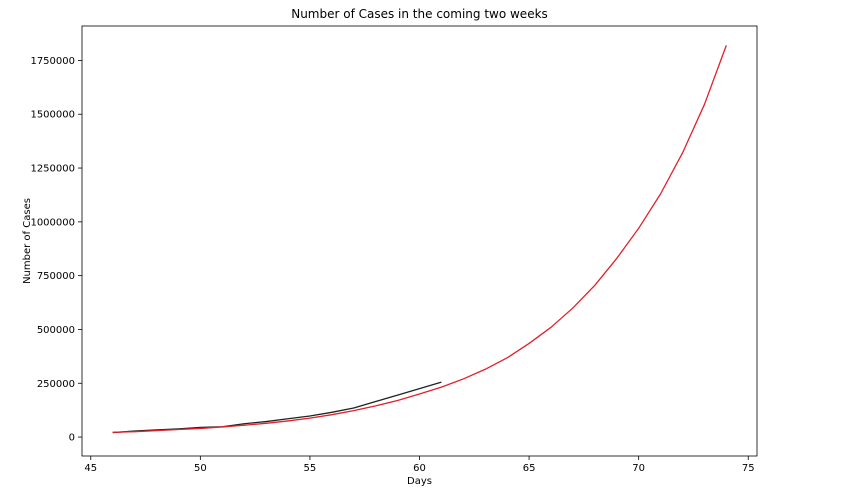 This screenshot has width=857, height=493. What do you see at coordinates (52, 115) in the screenshot?
I see `y-tick-label: 1500000` at bounding box center [52, 115].